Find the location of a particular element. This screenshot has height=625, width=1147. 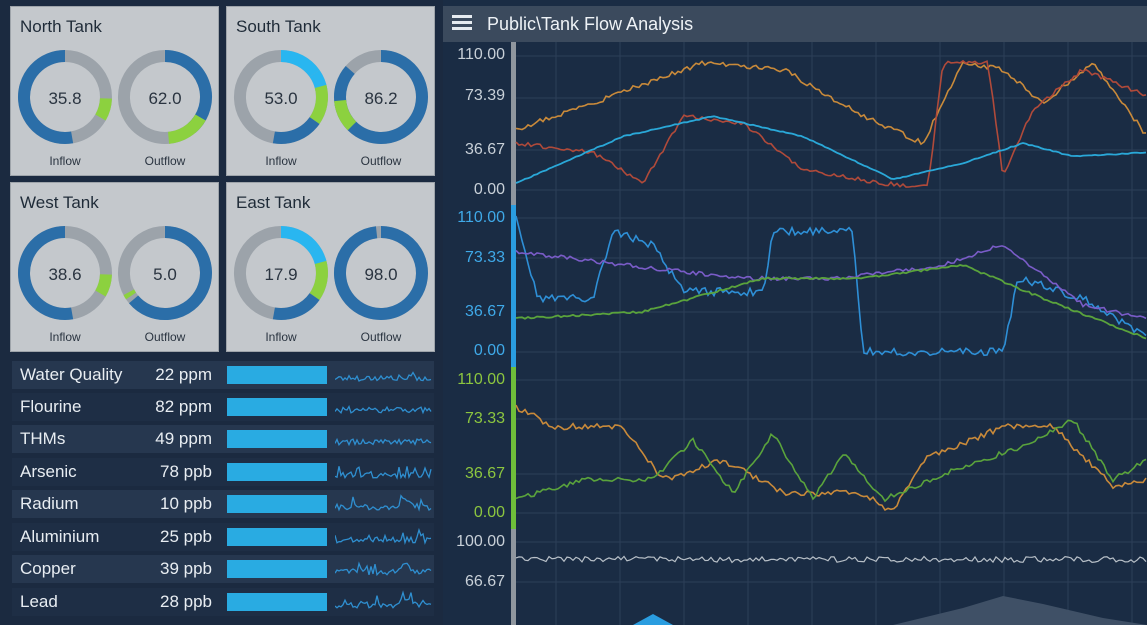

table-row: Copper 39 ppb is located at coordinates (223, 569).